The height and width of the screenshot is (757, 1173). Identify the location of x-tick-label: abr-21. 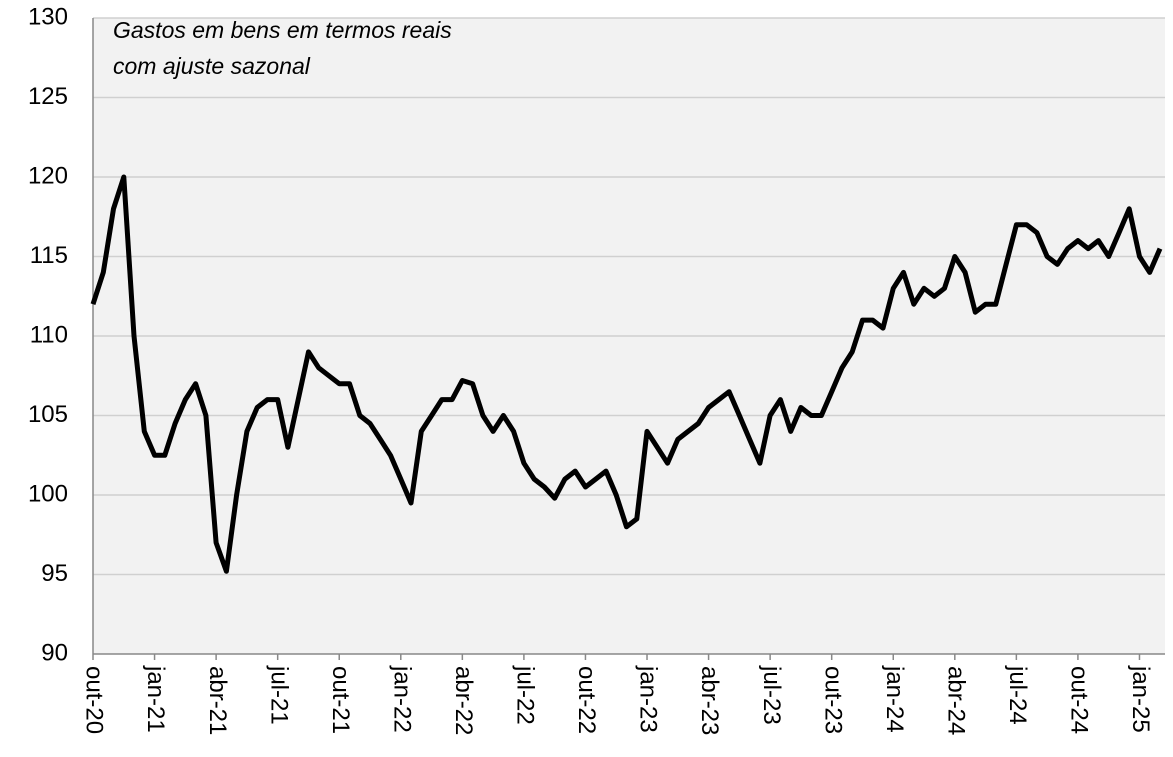
(217, 700).